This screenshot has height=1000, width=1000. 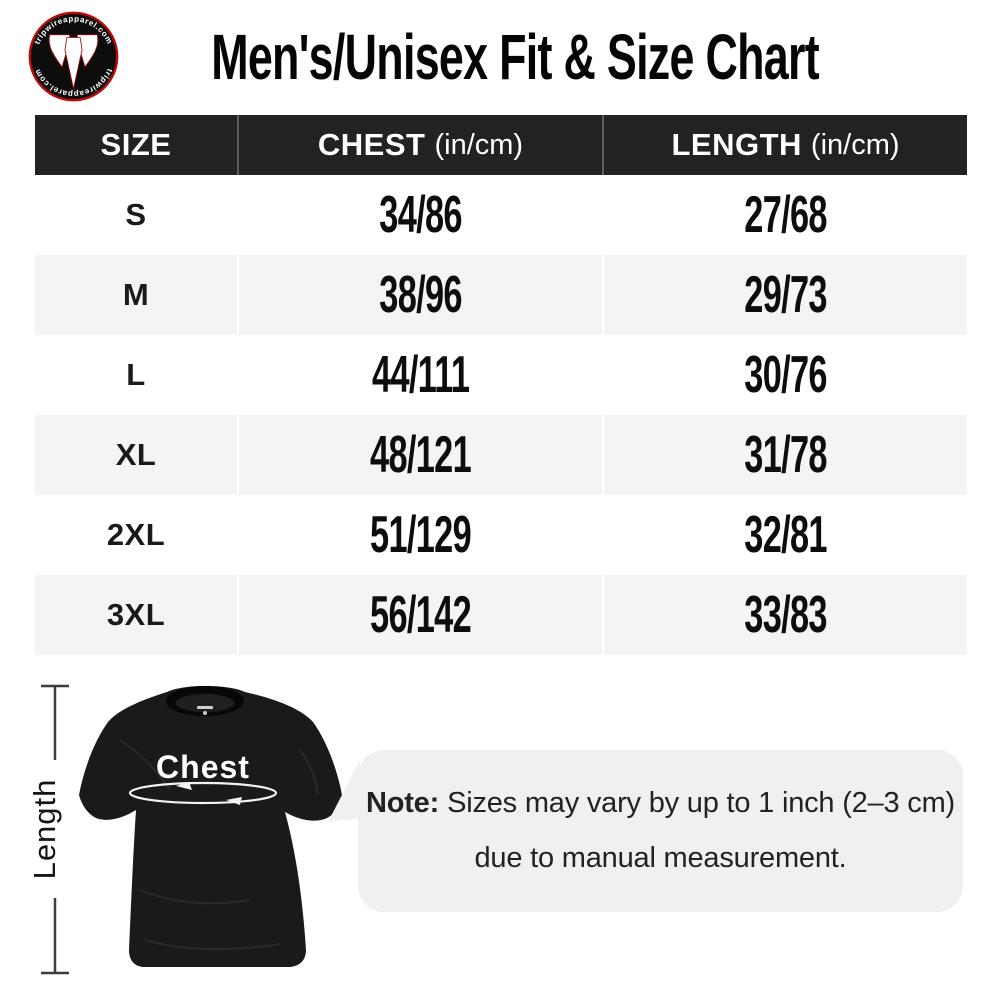 I want to click on chest-value: 34/86, so click(x=419, y=215).